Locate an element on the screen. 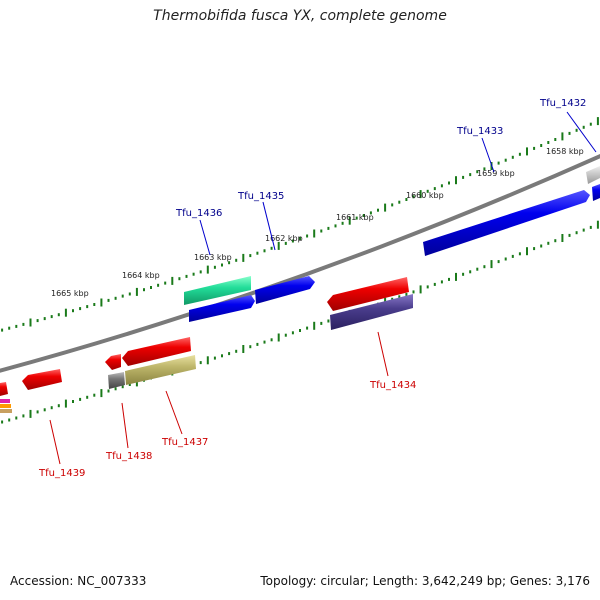 The height and width of the screenshot is (600, 600). gene-label: Tfu_1432 is located at coordinates (562, 103).